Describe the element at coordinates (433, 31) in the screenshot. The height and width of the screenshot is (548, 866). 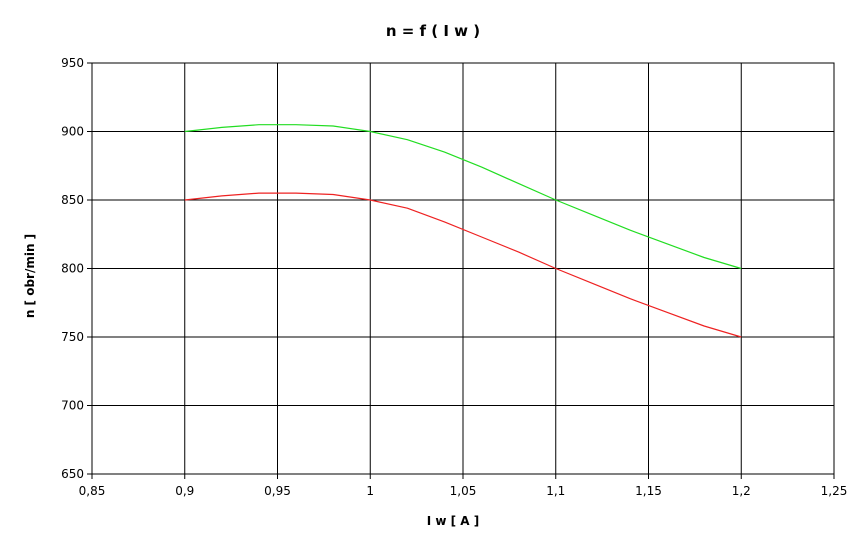
I see `chart-title: n = f ( I w )` at that location.